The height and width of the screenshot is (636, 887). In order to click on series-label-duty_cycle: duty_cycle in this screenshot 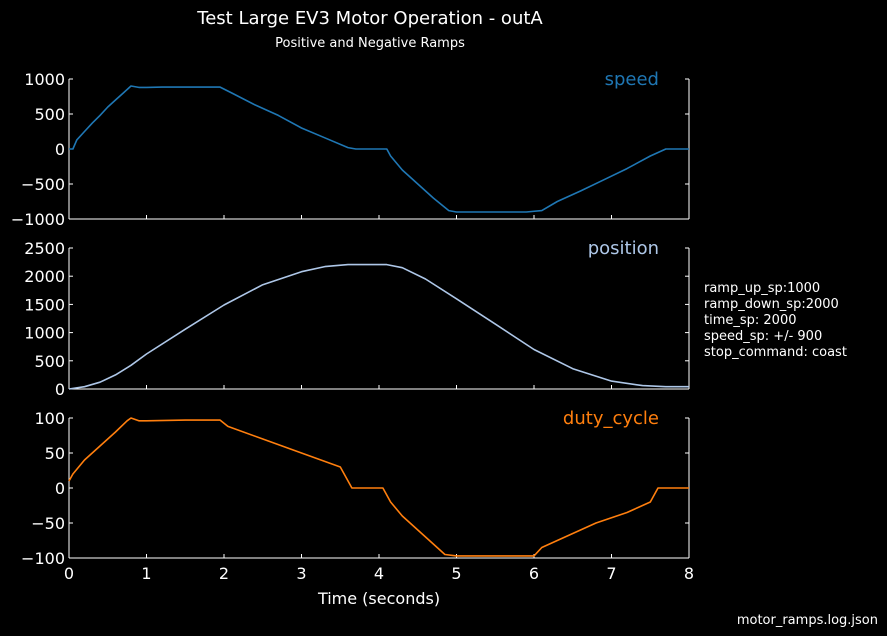, I will do `click(611, 418)`.